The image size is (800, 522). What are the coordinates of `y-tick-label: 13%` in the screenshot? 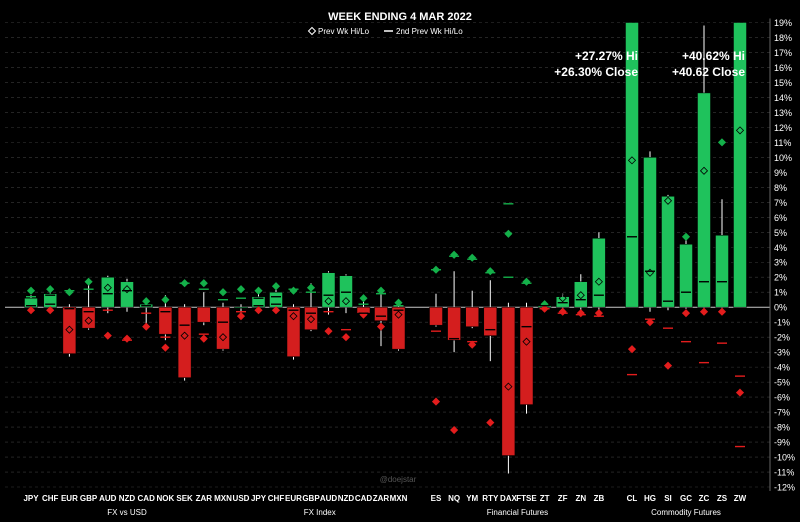 It's located at (783, 113).